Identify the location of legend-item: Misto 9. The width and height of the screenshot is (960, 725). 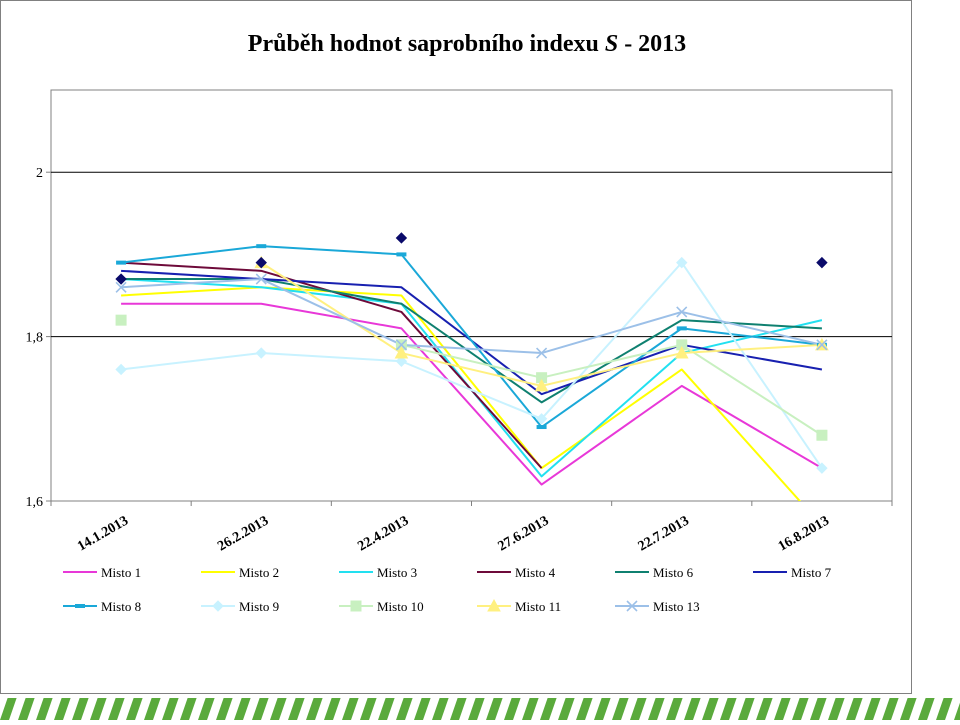
(240, 606).